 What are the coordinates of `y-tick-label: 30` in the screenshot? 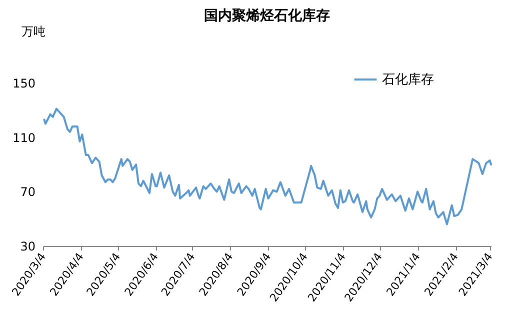 It's located at (28, 247).